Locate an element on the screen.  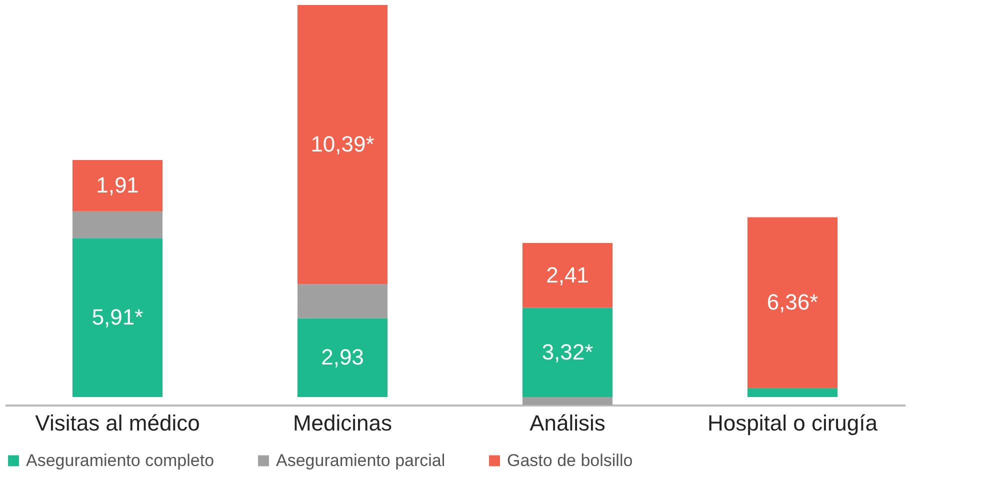
data-label: 1,91 is located at coordinates (117, 185).